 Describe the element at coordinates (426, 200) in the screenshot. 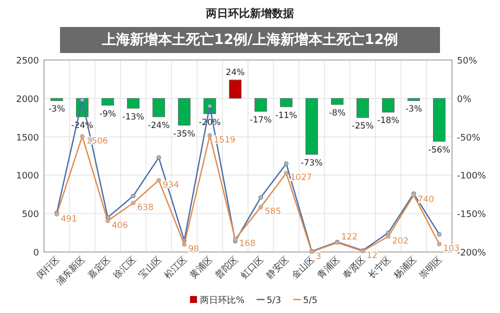

I see `data-label: 740` at that location.